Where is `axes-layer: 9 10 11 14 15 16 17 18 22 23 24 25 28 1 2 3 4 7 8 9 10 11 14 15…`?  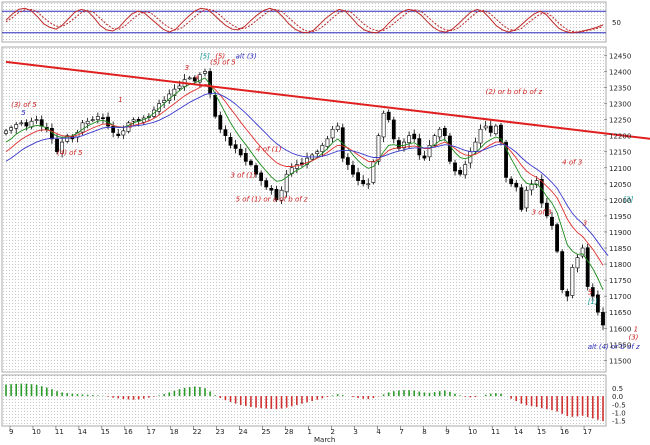
axes-layer: 9 10 11 14 15 16 17 18 22 23 24 25 28 1 2 3 4 7 8 9 10 11 14 15… is located at coordinates (300, 431).